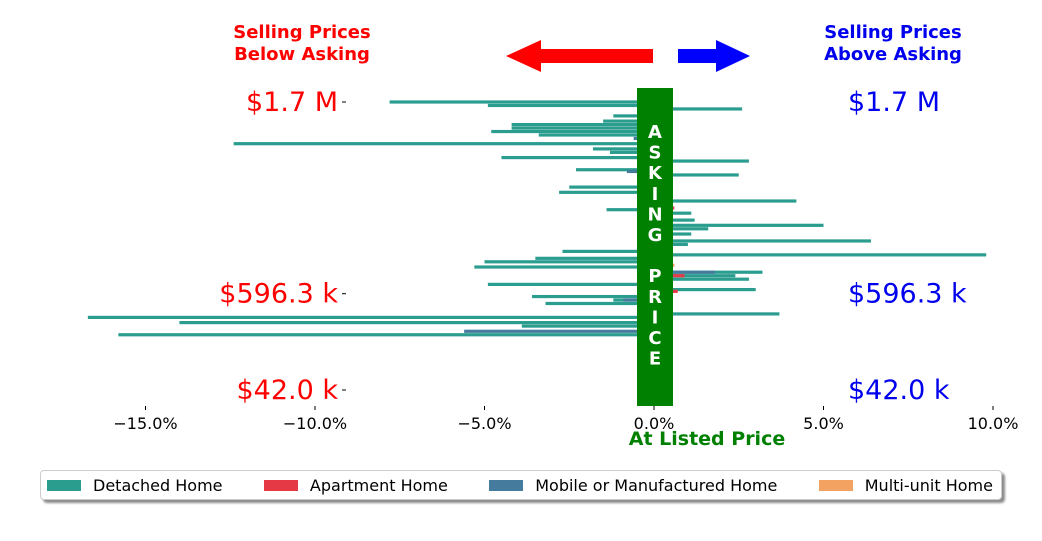 The height and width of the screenshot is (541, 1042). Describe the element at coordinates (892, 32) in the screenshot. I see `right-header-line: Selling Prices` at that location.